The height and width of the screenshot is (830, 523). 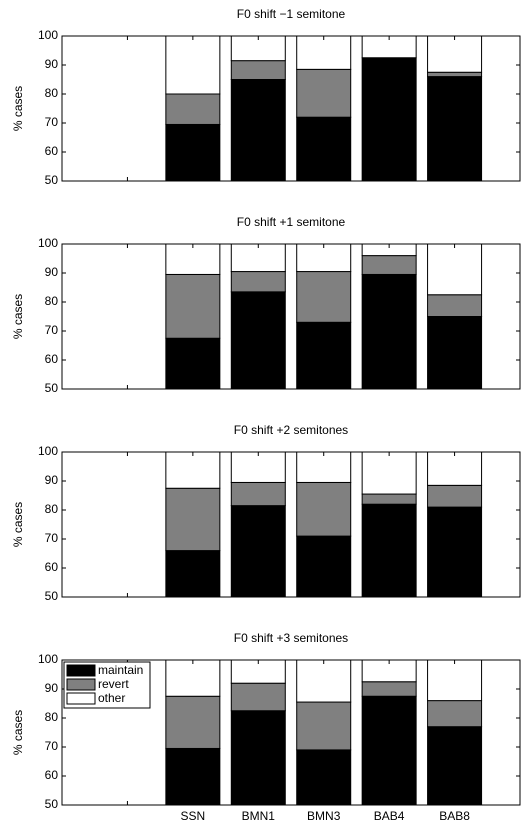 What do you see at coordinates (291, 222) in the screenshot?
I see `chart-title: F0 shift +1 semitone` at bounding box center [291, 222].